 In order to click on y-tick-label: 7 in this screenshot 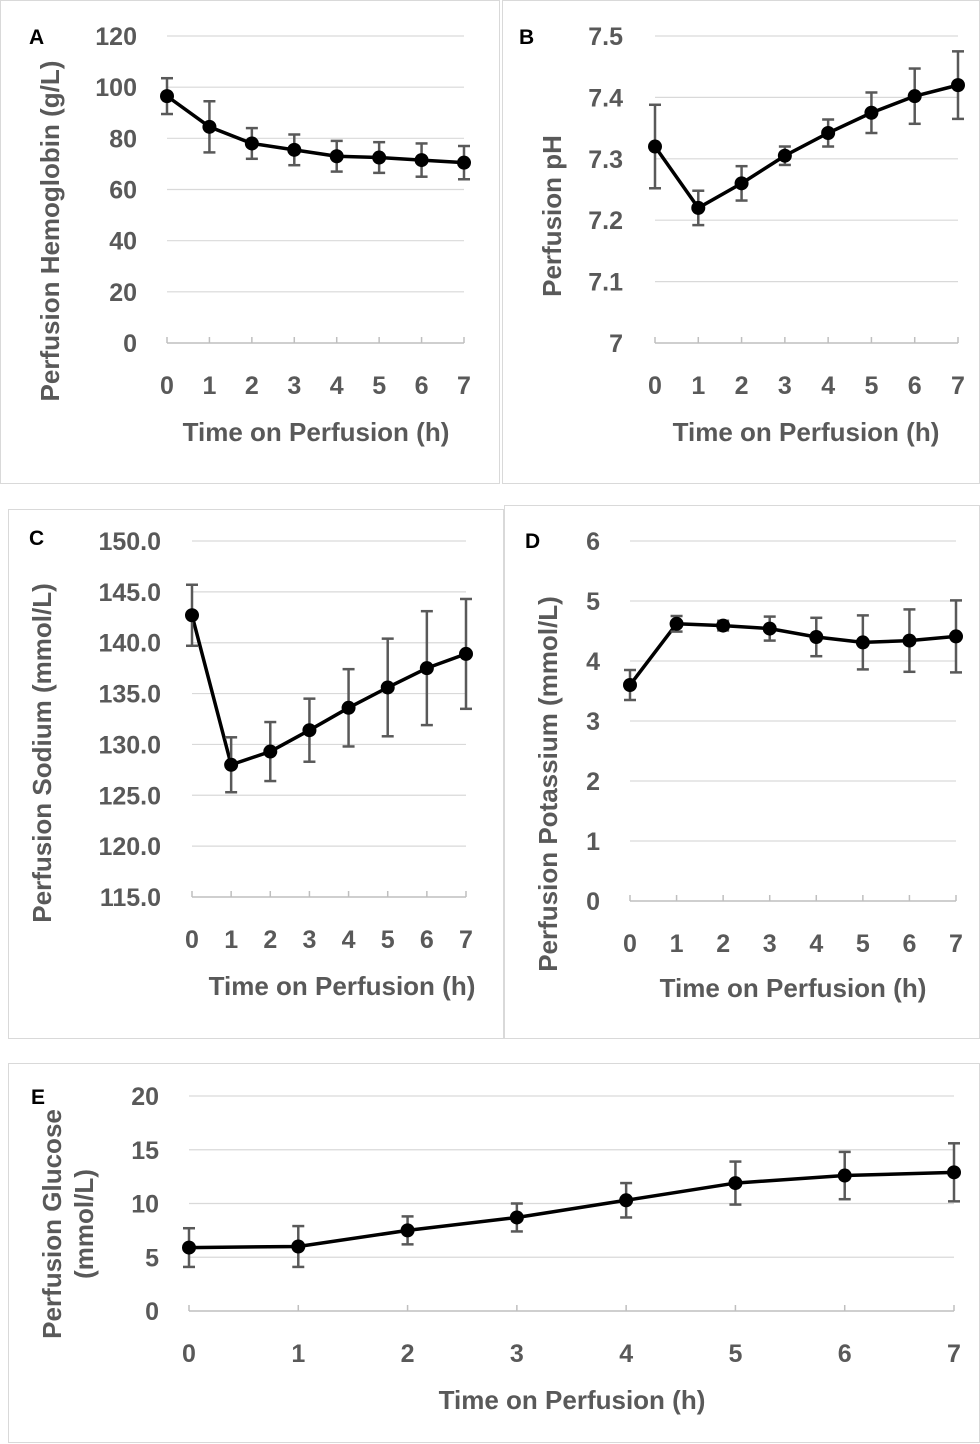, I will do `click(616, 344)`.